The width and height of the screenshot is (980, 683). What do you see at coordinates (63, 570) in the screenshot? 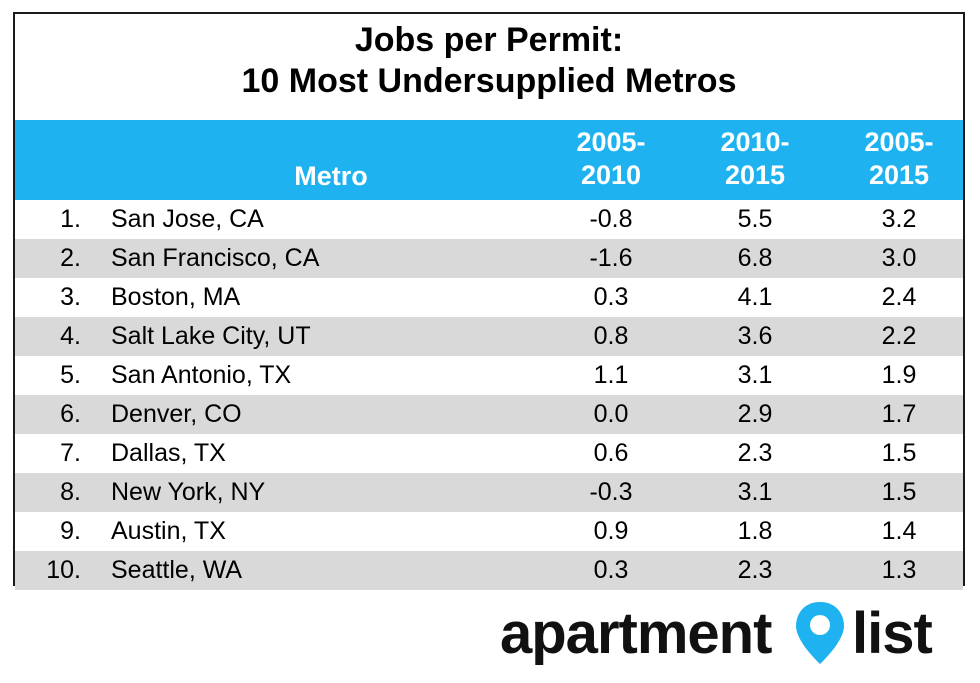
I see `rank-cell: 10.` at bounding box center [63, 570].